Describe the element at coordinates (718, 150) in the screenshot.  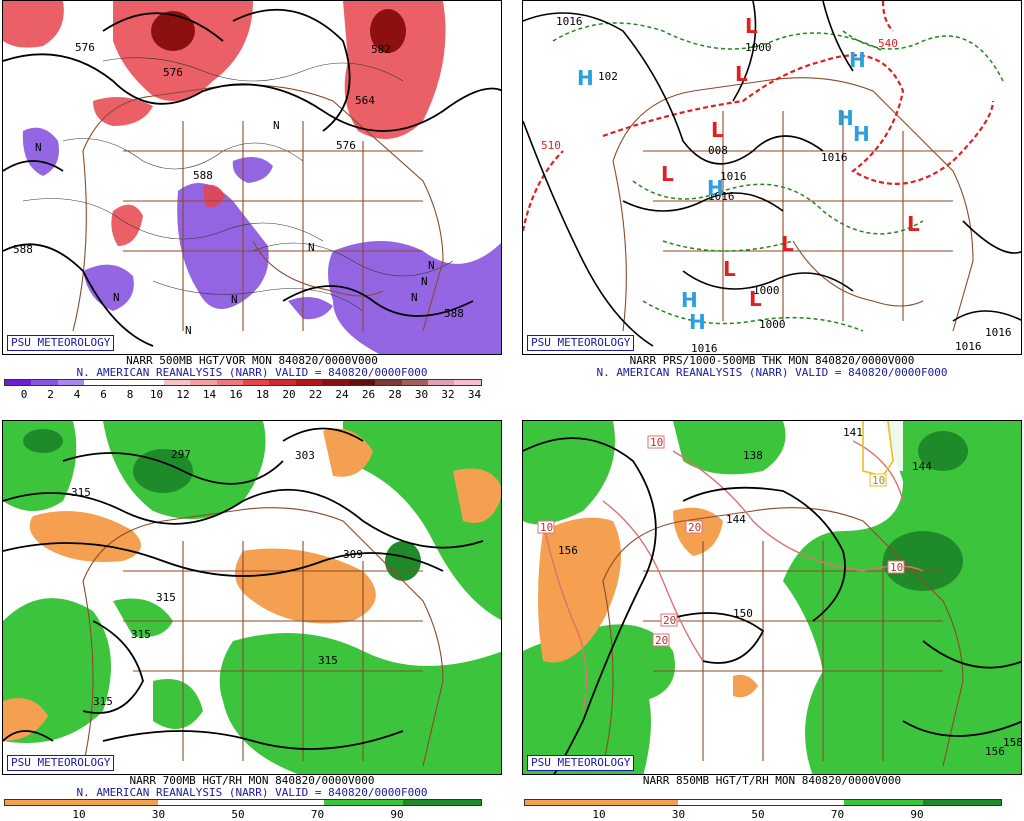
I see `isobar-label: 008` at that location.